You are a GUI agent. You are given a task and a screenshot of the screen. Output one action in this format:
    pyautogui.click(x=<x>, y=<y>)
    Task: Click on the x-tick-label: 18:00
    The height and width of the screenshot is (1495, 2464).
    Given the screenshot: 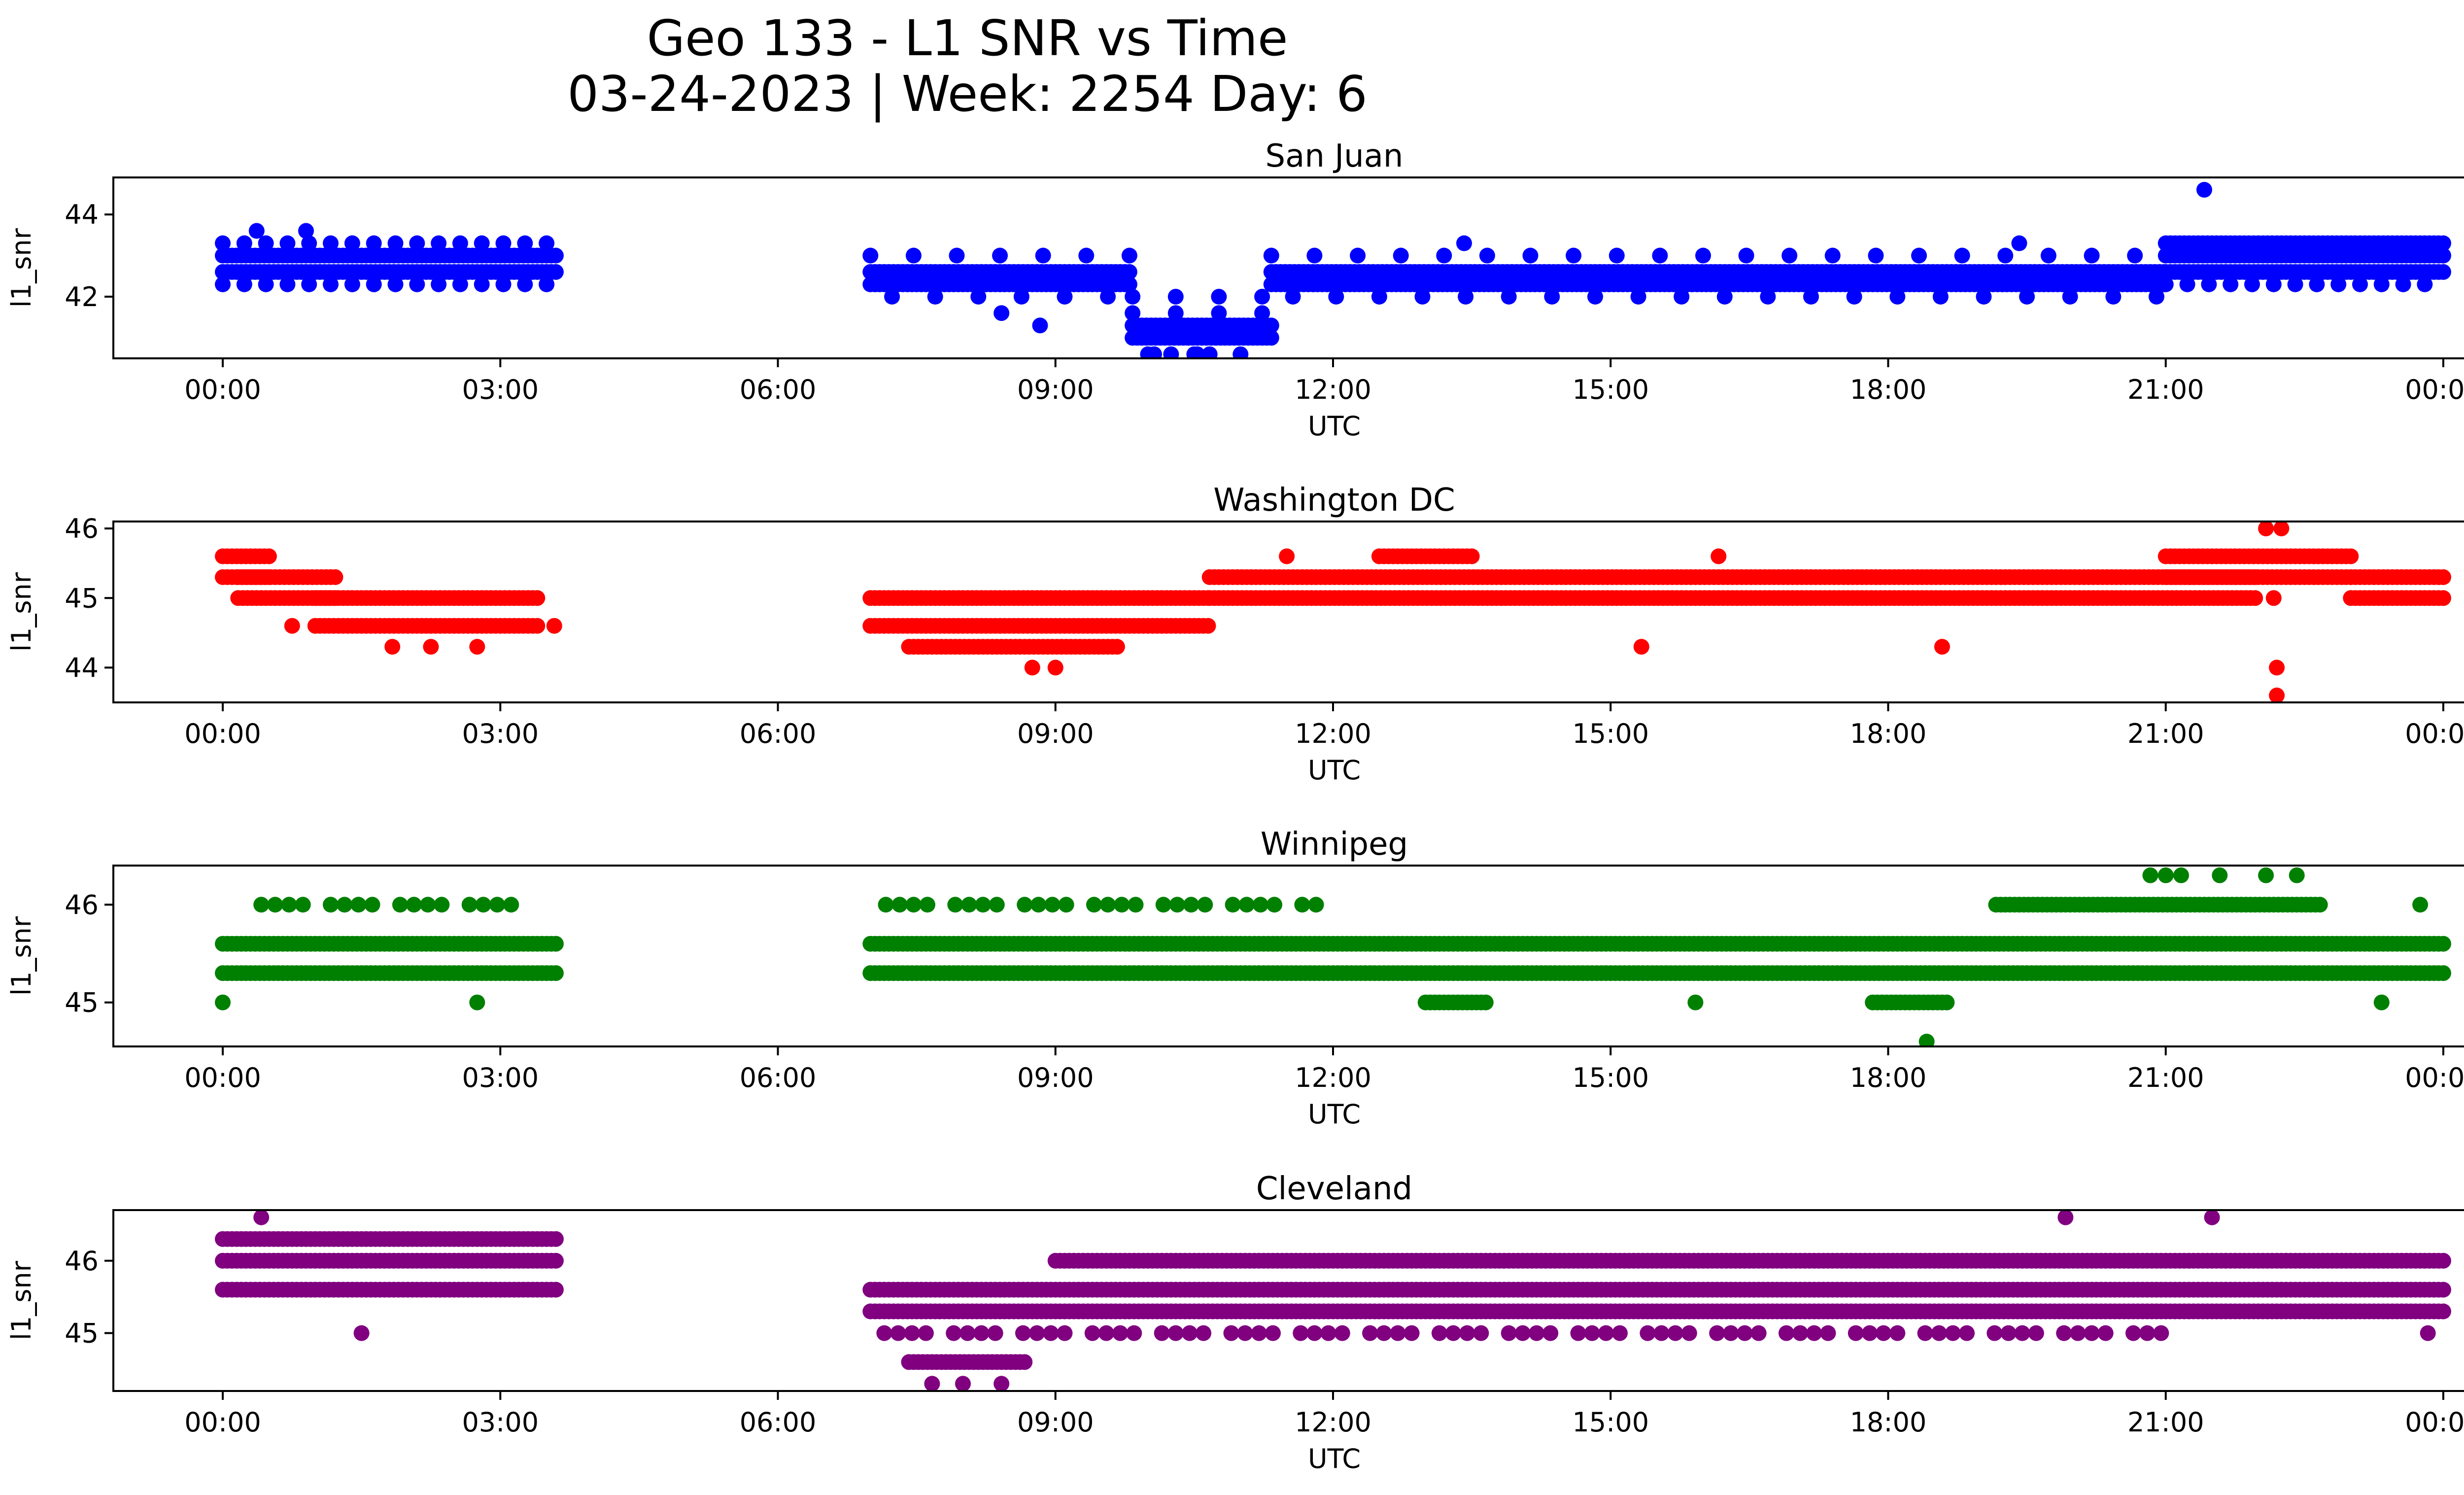 What is the action you would take?
    pyautogui.click(x=1888, y=733)
    